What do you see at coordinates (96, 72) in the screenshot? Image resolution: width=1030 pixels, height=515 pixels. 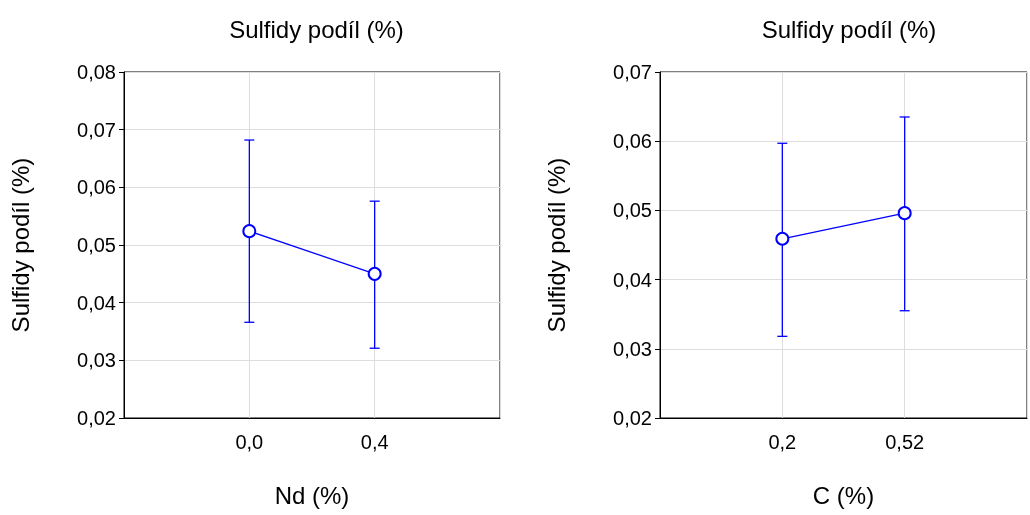 I see `y-tick-label: 0,08` at bounding box center [96, 72].